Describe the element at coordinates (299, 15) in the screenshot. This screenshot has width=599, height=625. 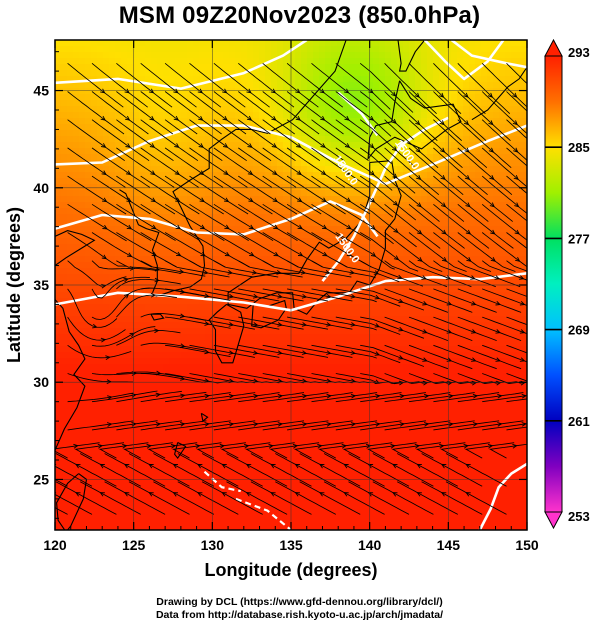
I see `chart-title: MSM 09Z20Nov2023 (850.0hPa)` at that location.